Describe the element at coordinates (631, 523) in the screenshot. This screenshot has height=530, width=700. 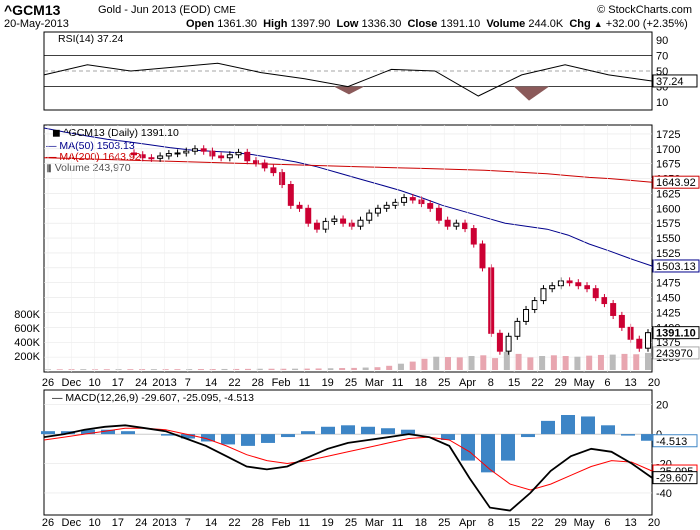
I see `macd-x-tick-label: 13` at that location.